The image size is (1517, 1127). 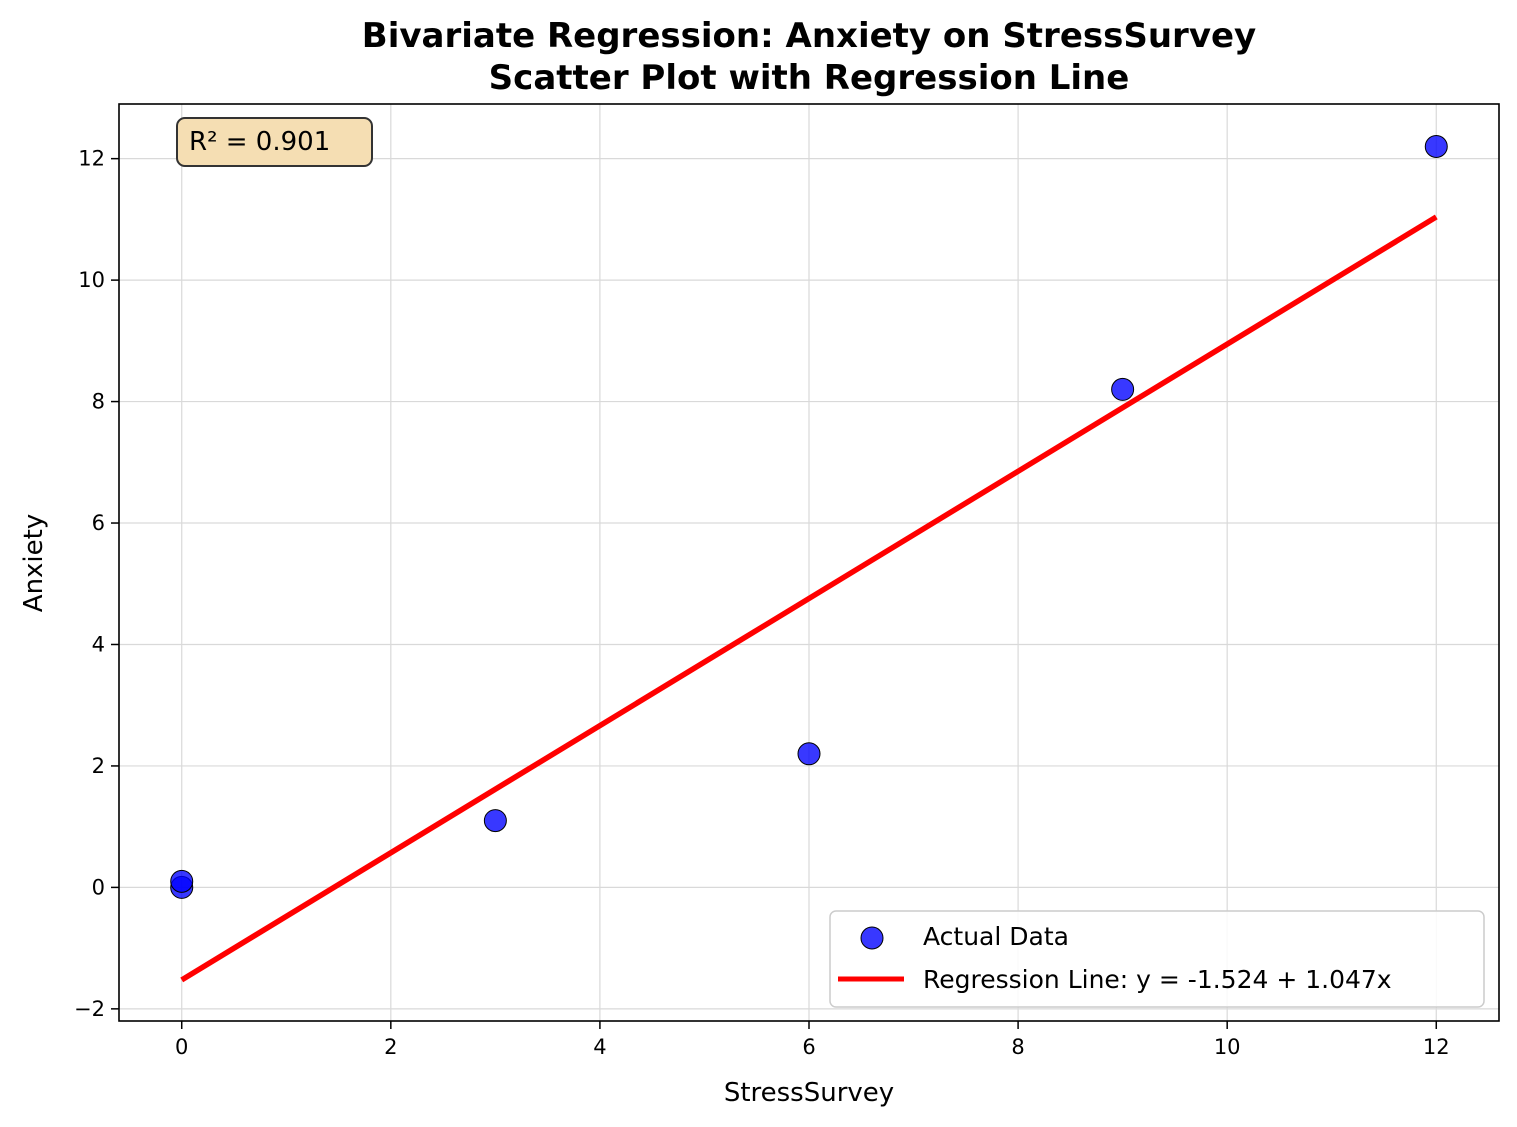 I want to click on r-squared-annotation: R² = 0.901, so click(x=274, y=142).